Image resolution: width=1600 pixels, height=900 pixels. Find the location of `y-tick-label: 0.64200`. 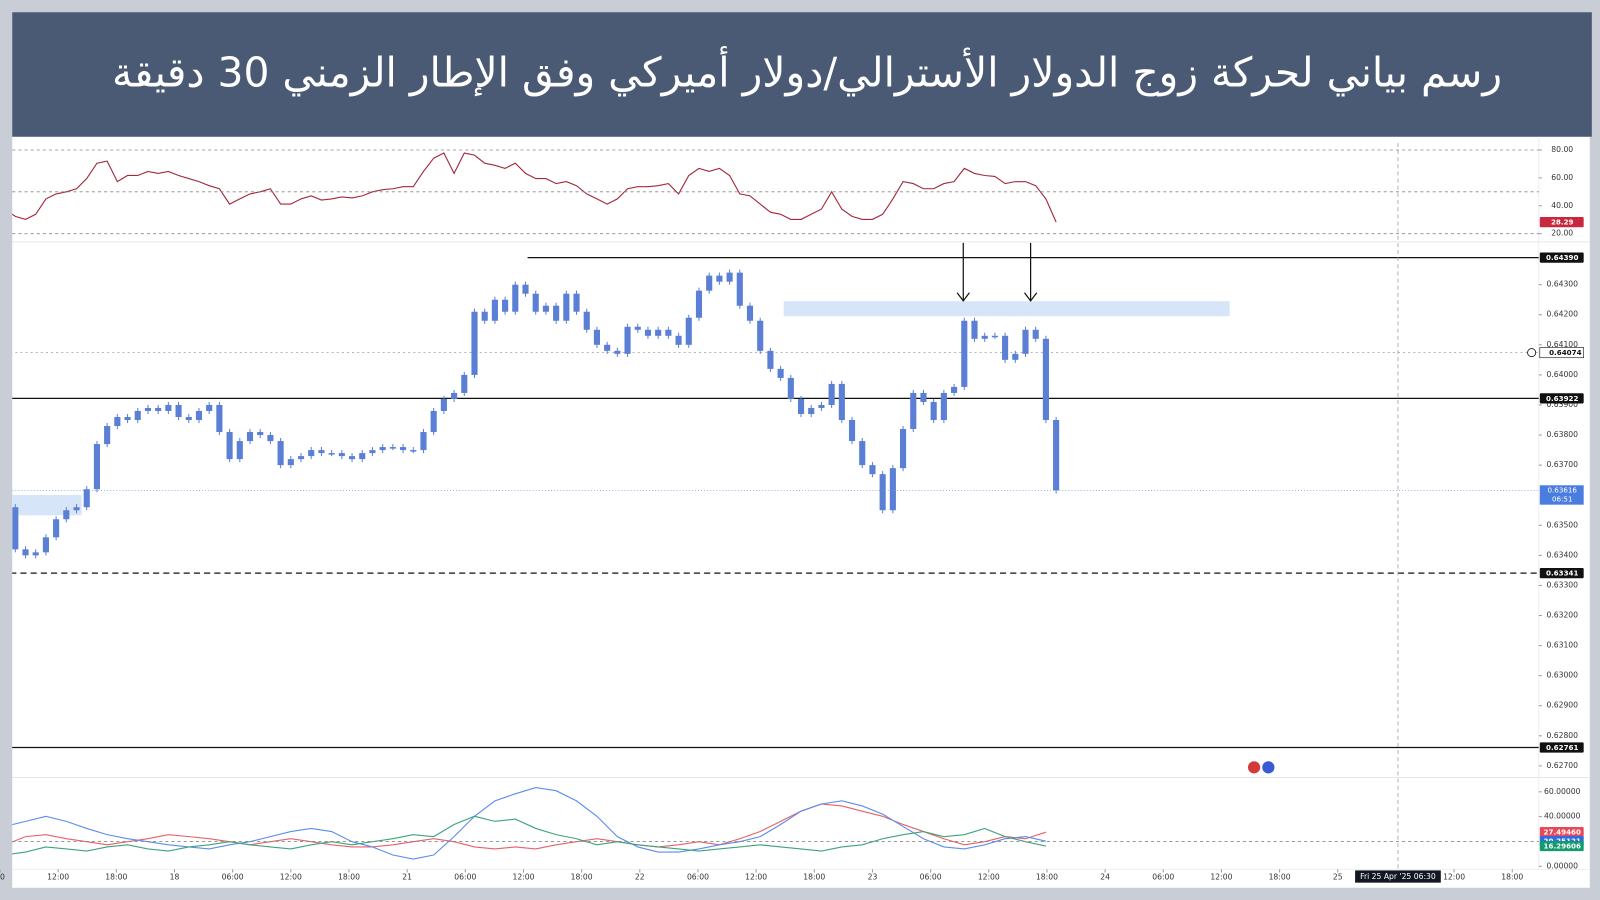

y-tick-label: 0.64200 is located at coordinates (1562, 314).